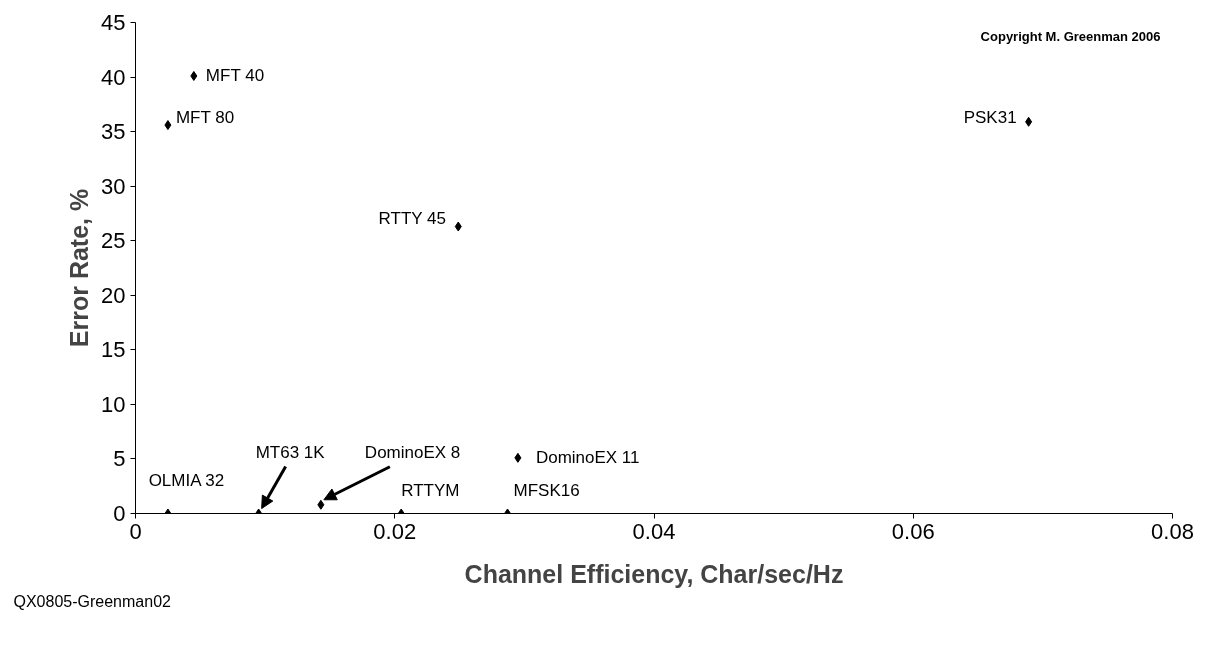 This screenshot has width=1214, height=648. I want to click on annotation: DominoEX 11, so click(587, 458).